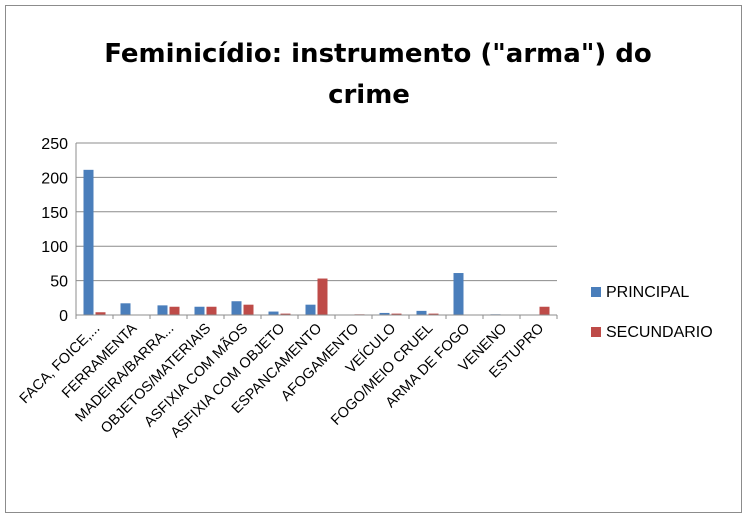 Image resolution: width=752 pixels, height=521 pixels. What do you see at coordinates (54, 247) in the screenshot?
I see `y-tick-label: 100` at bounding box center [54, 247].